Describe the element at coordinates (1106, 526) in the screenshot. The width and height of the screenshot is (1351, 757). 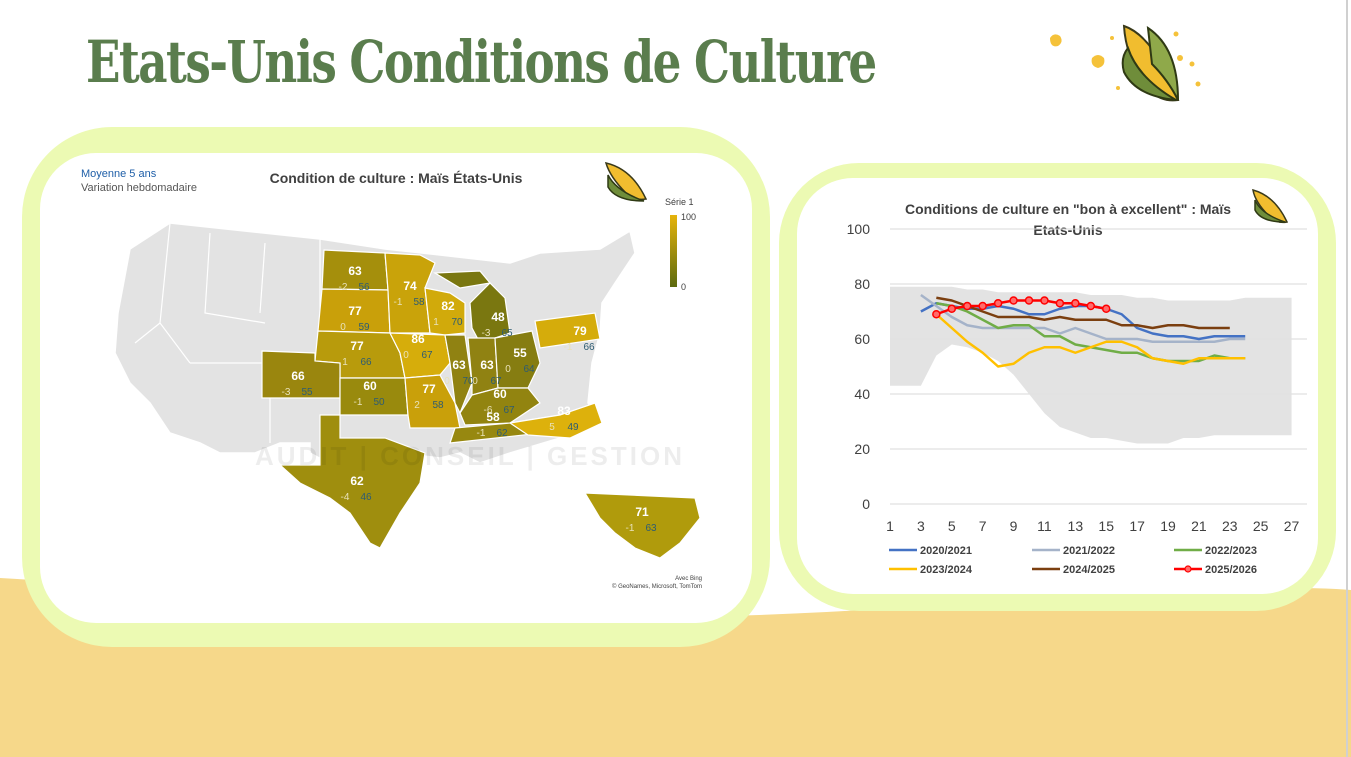
I see `x-tick-label: 15` at that location.